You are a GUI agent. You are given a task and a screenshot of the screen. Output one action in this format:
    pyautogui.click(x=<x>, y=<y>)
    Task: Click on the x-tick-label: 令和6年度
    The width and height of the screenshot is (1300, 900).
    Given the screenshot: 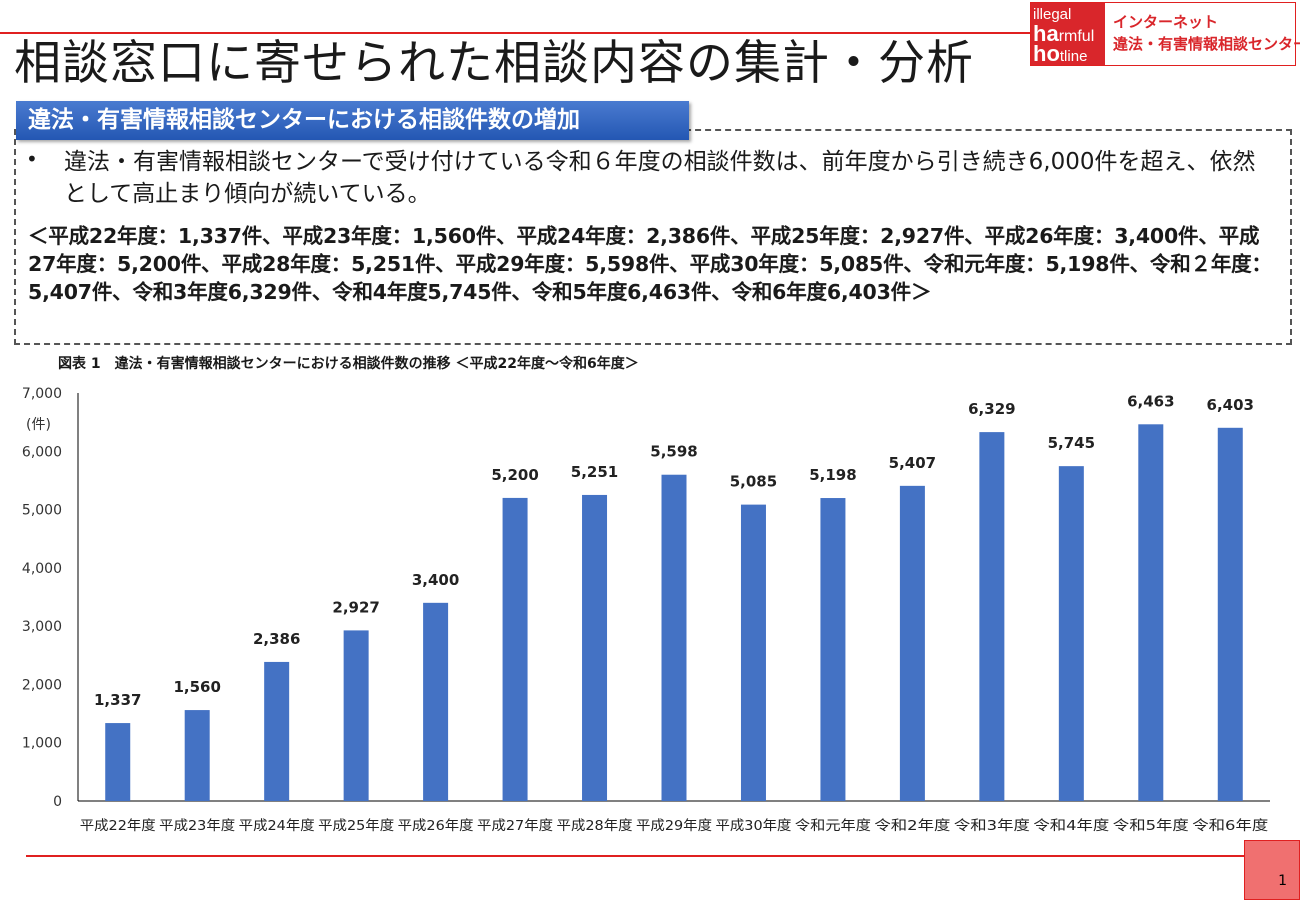 What is the action you would take?
    pyautogui.click(x=1230, y=826)
    